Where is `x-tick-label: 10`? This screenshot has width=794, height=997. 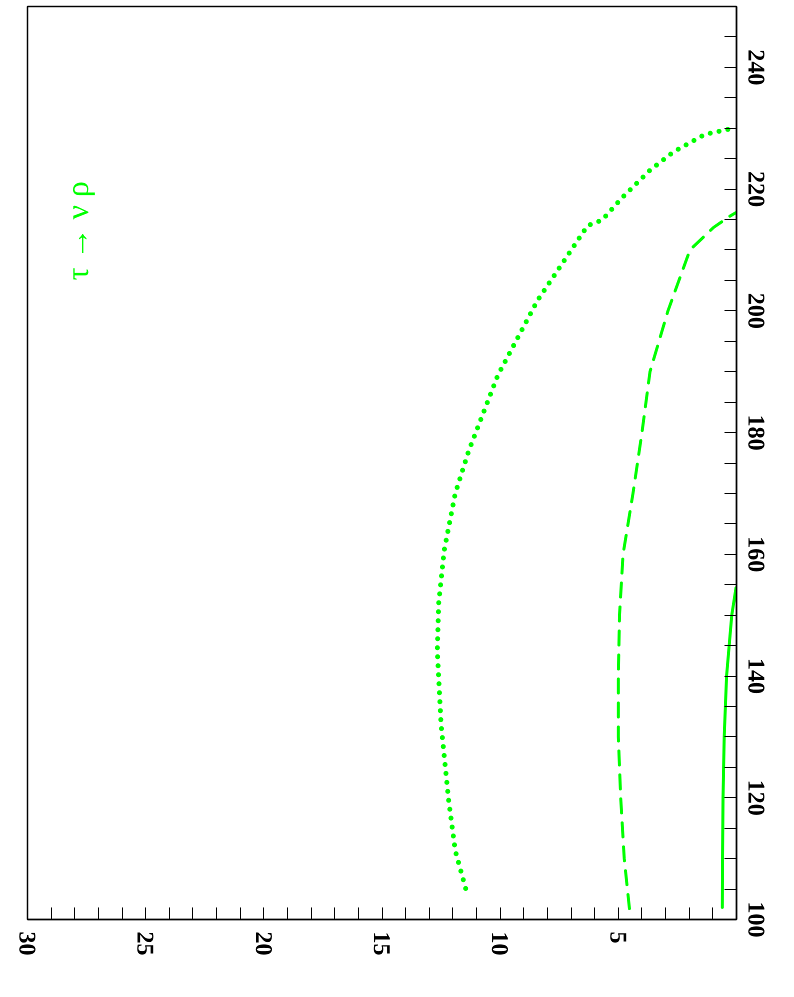 x-tick-label: 10 is located at coordinates (499, 944).